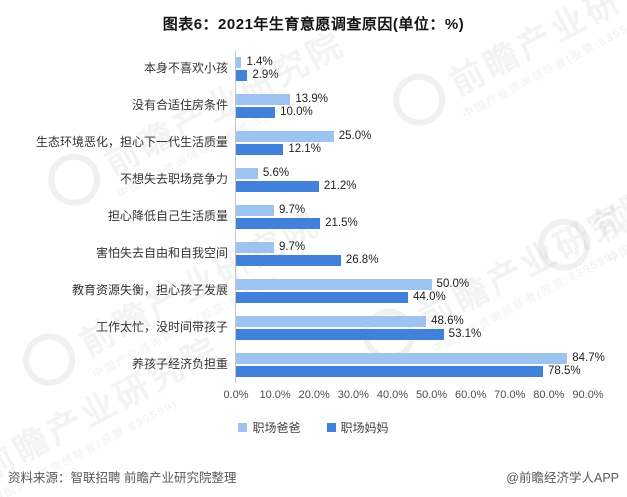 The height and width of the screenshot is (497, 627). I want to click on bar-value-label: 26.8%, so click(362, 260).